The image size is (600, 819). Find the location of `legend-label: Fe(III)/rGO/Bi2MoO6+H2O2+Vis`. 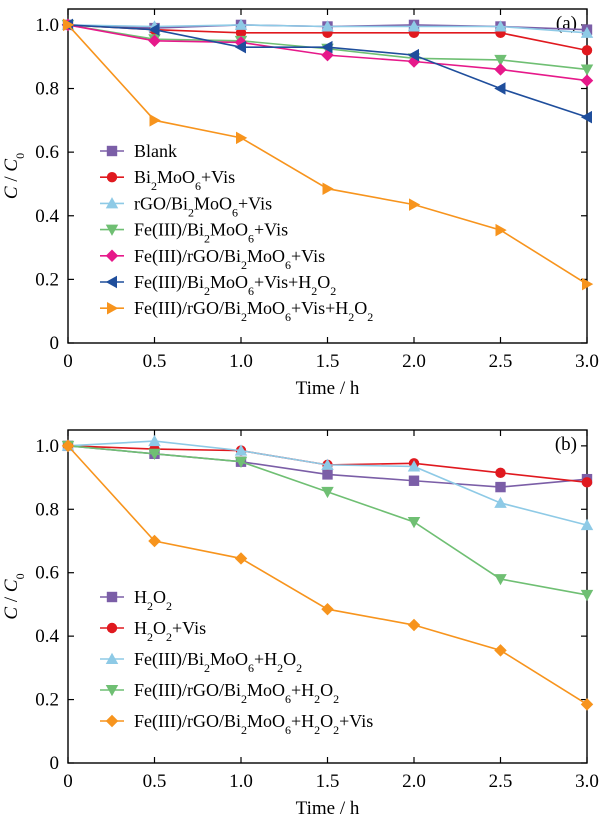

legend-label: Fe(III)/rGO/Bi2MoO6+H2O2+Vis is located at coordinates (253, 724).